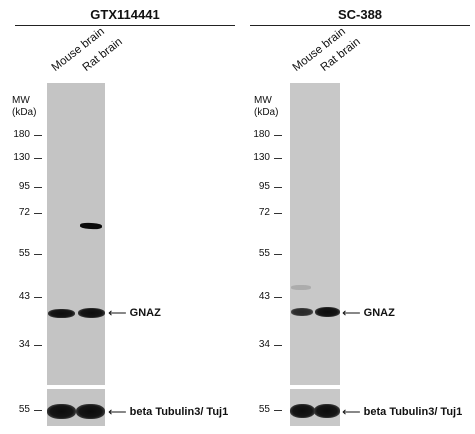 The height and width of the screenshot is (434, 475). I want to click on target-annotation-left: ⟵ GNAZ, so click(134, 313).